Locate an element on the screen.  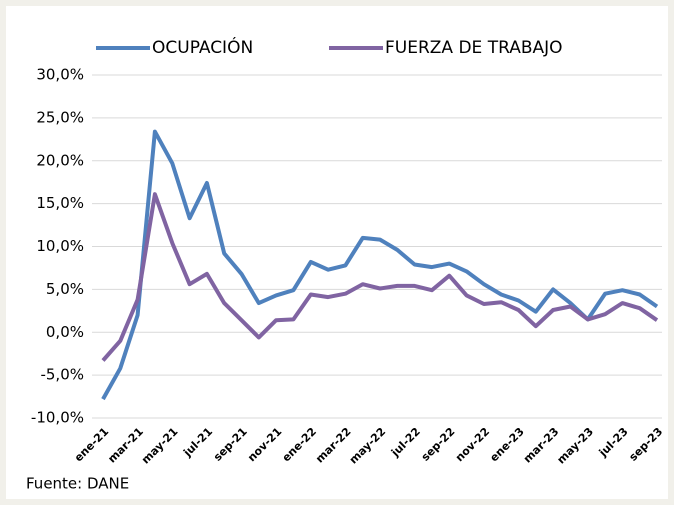
y-tick-label: 5,0% is located at coordinates (65, 289).